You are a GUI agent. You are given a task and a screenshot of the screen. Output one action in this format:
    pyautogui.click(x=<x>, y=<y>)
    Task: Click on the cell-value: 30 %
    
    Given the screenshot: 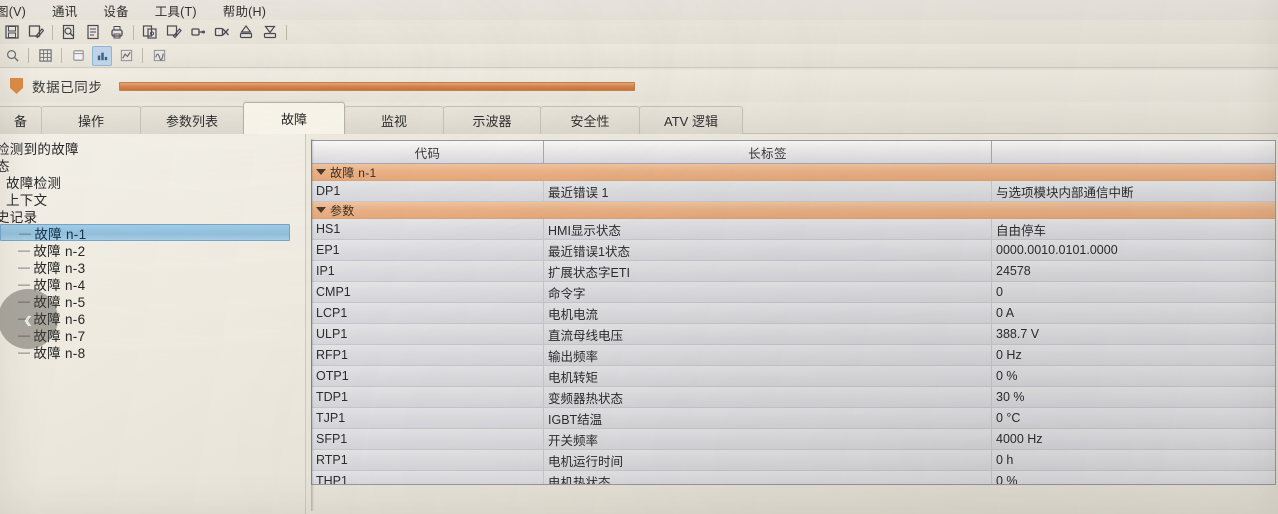 What is the action you would take?
    pyautogui.click(x=1133, y=397)
    